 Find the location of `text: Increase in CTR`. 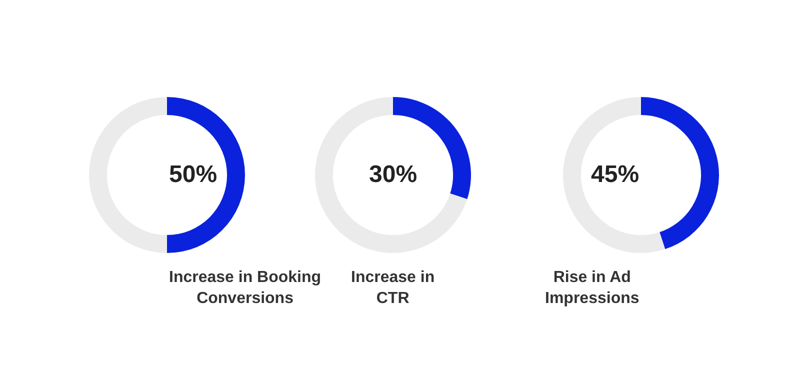

text: Increase in CTR is located at coordinates (393, 288).